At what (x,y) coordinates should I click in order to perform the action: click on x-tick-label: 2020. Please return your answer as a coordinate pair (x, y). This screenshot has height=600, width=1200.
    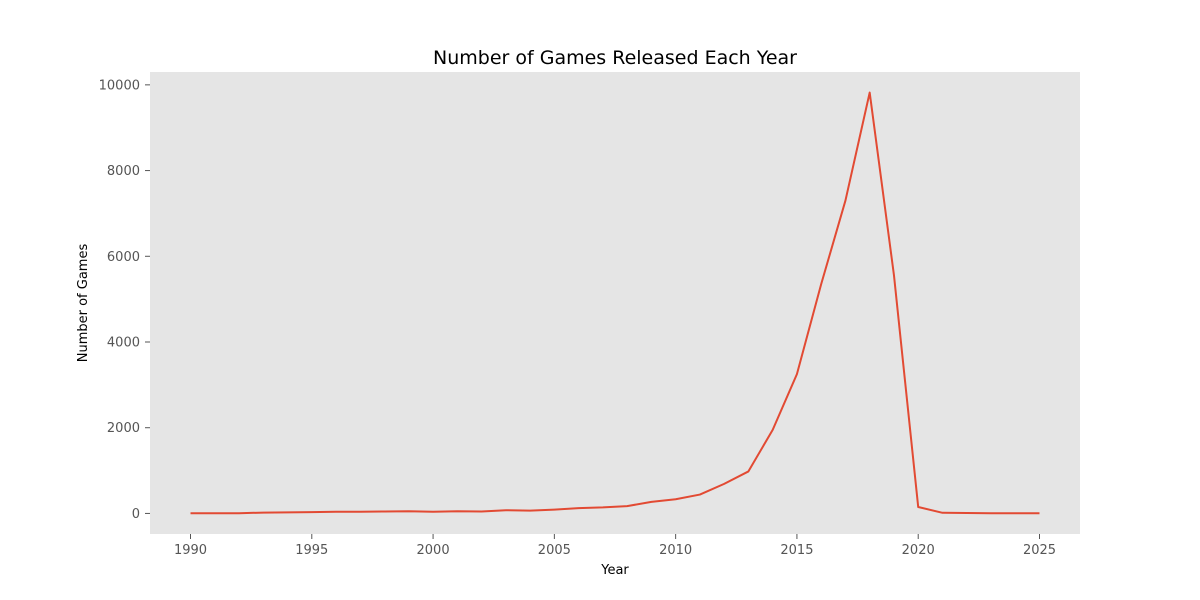
    Looking at the image, I should click on (918, 550).